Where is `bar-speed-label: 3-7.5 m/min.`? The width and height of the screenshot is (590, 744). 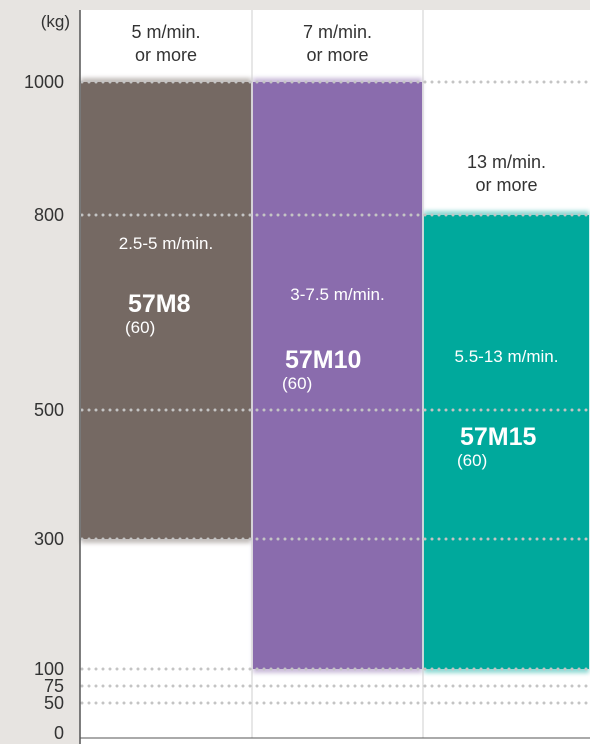
bar-speed-label: 3-7.5 m/min. is located at coordinates (337, 294).